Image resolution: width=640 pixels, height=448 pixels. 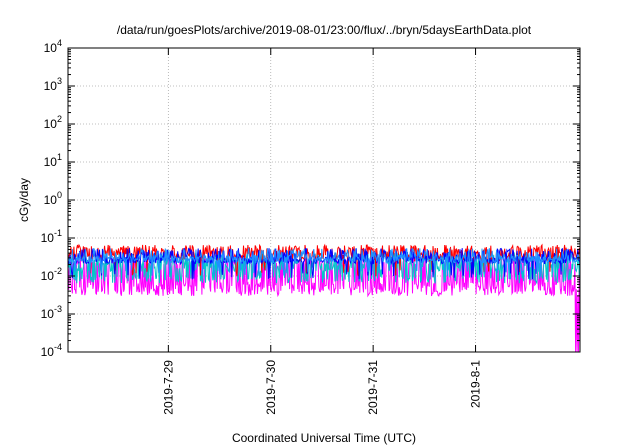 What do you see at coordinates (271, 387) in the screenshot?
I see `x-tick-label: 2019-7-30` at bounding box center [271, 387].